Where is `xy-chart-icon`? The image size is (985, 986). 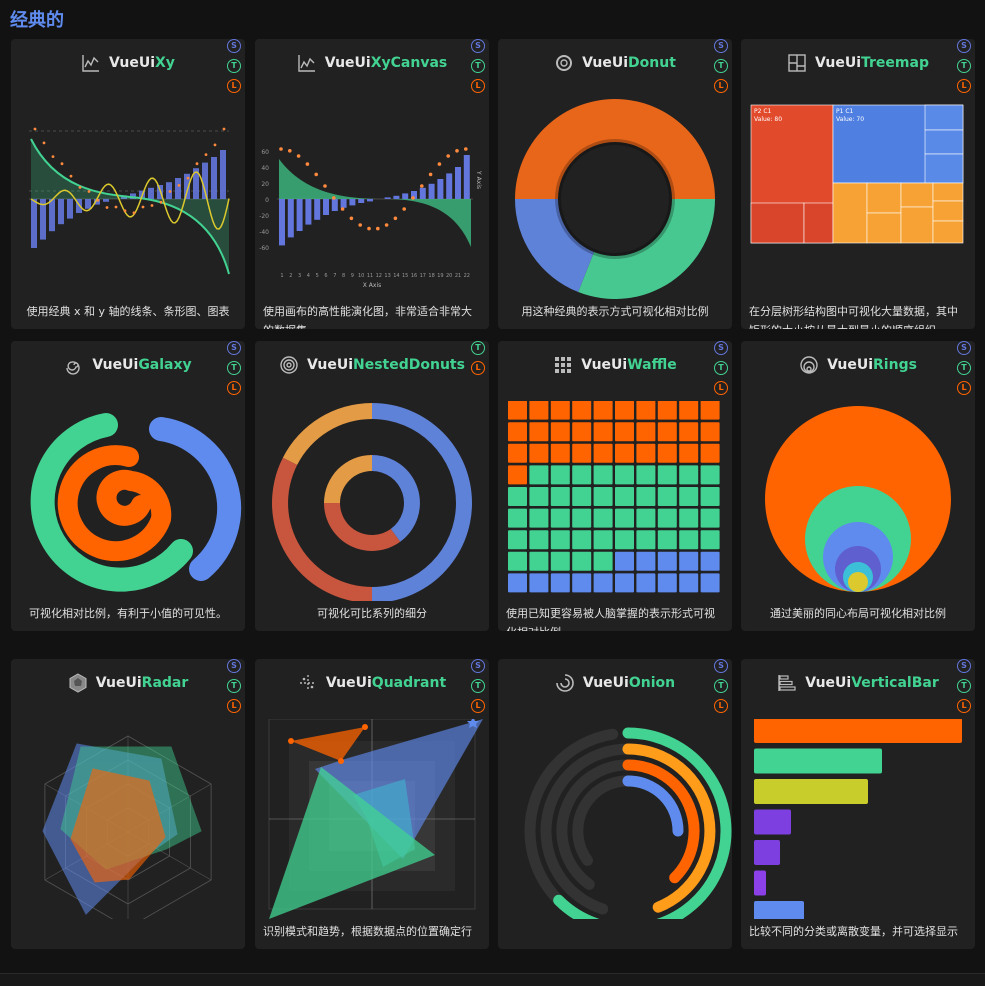 xy-chart-icon is located at coordinates (91, 63).